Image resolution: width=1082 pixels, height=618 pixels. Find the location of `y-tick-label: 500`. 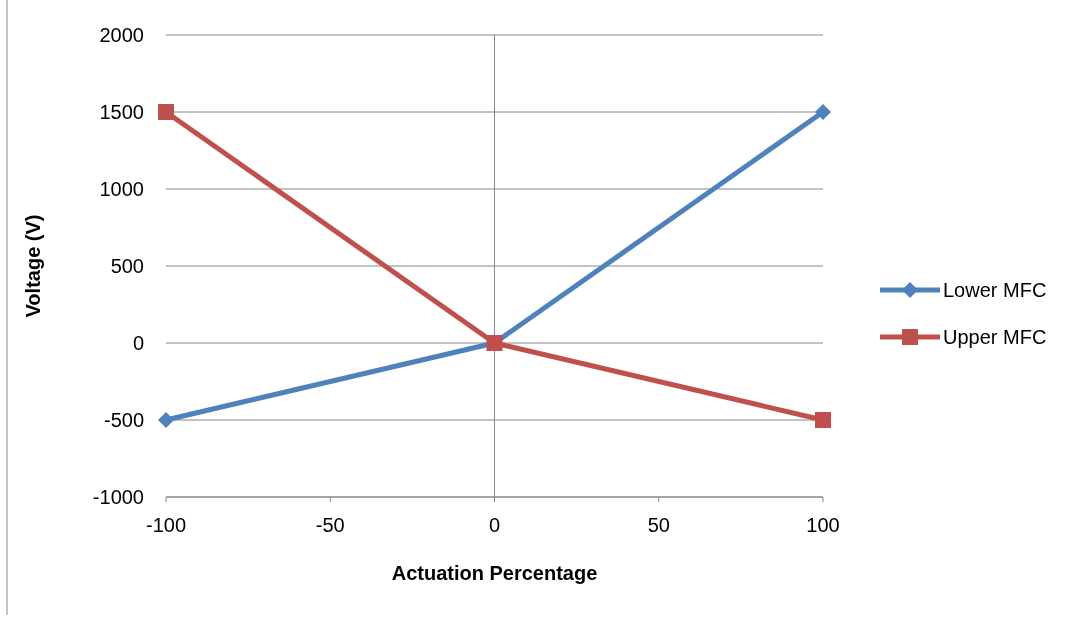

y-tick-label: 500 is located at coordinates (127, 266).